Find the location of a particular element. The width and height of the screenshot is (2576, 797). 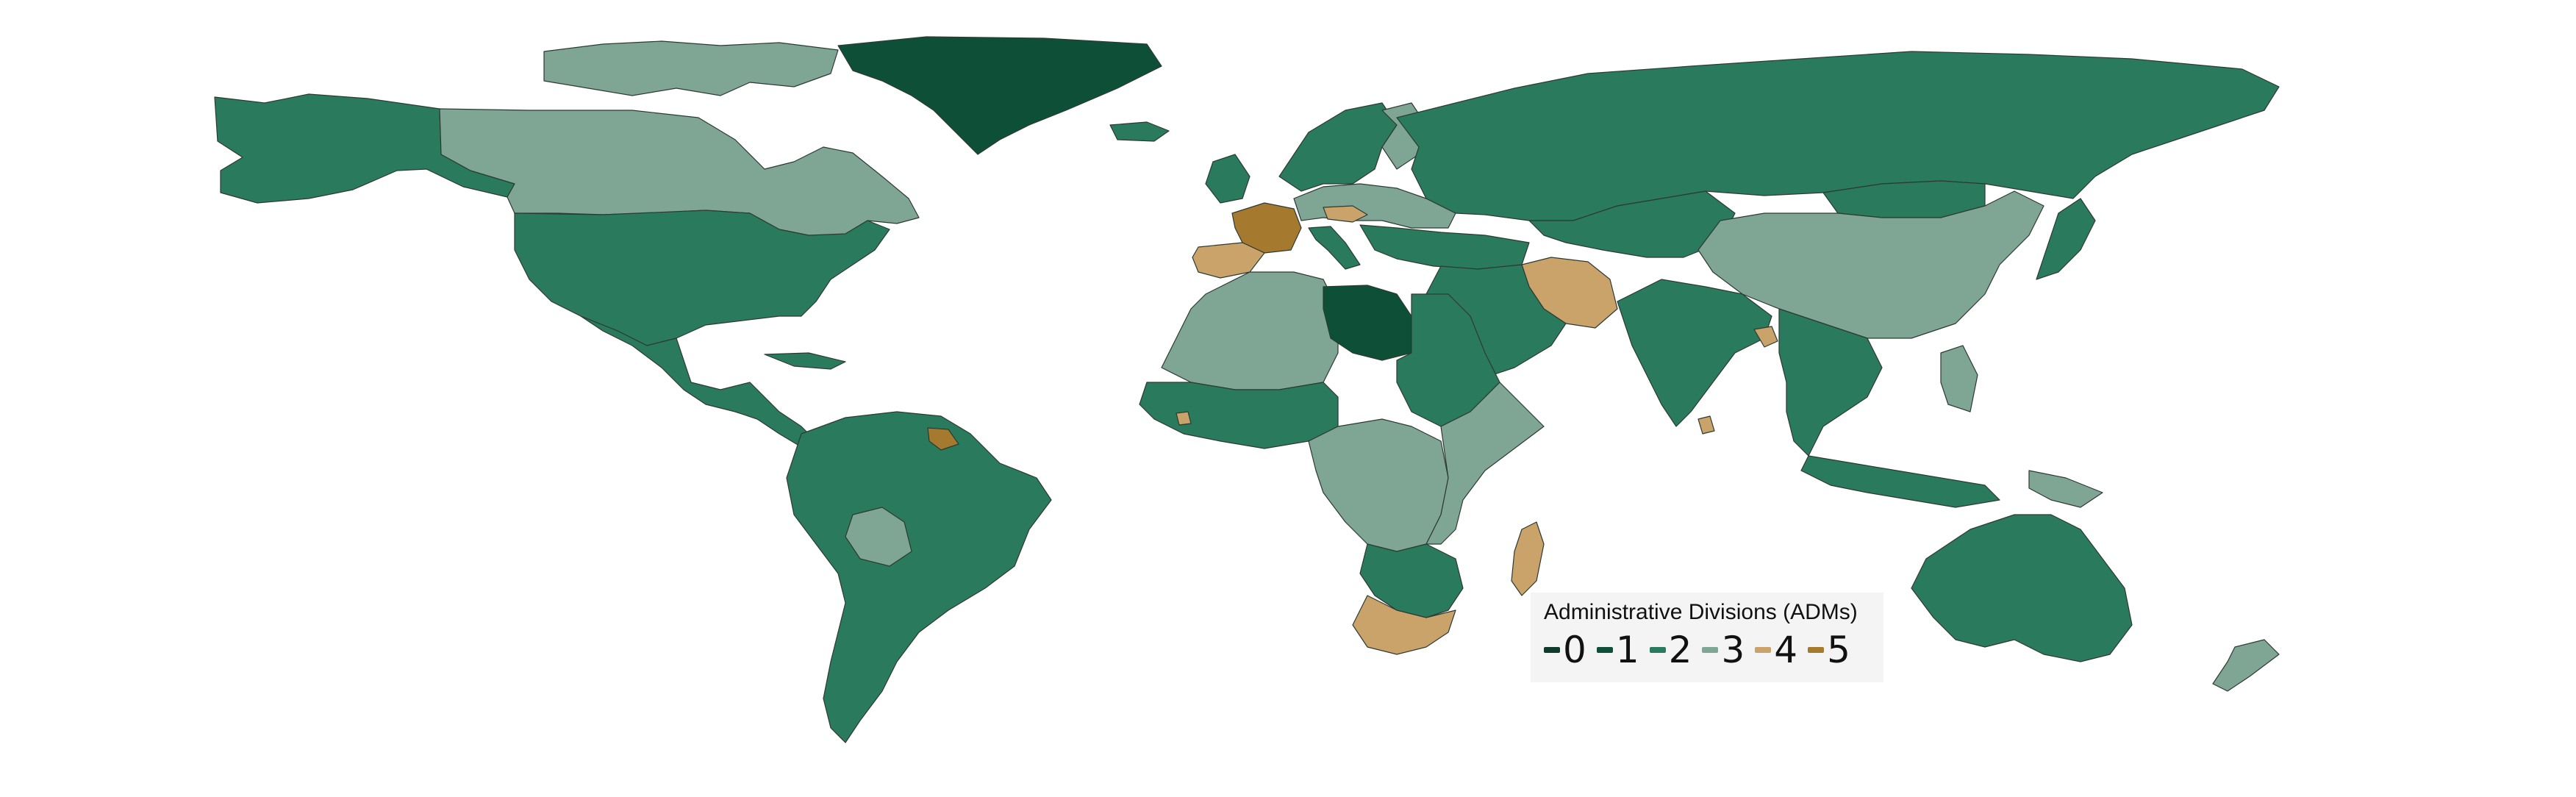

region-madagascar is located at coordinates (1528, 558).